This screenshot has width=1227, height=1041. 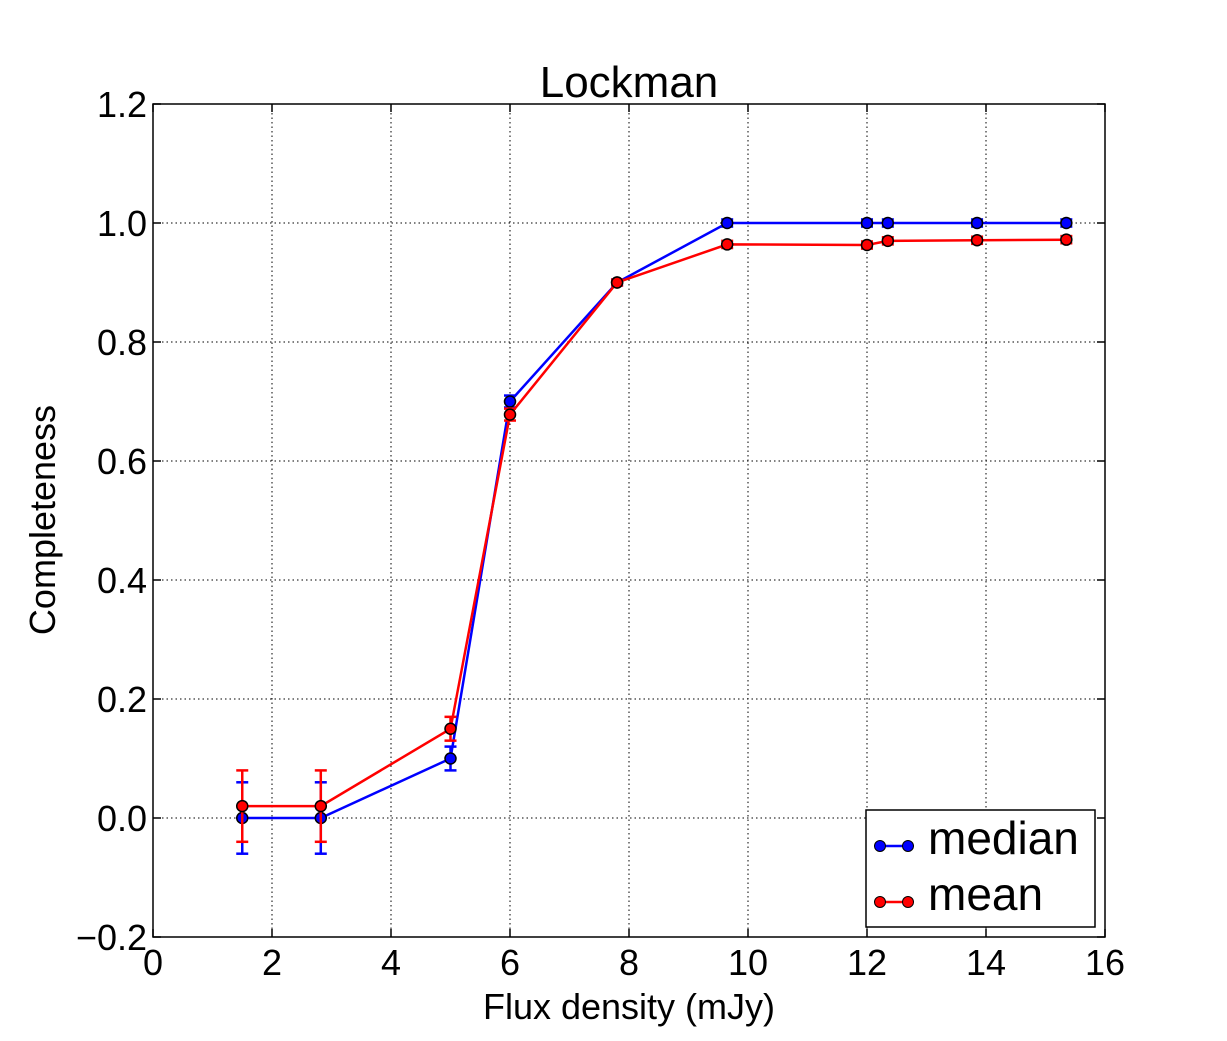 I want to click on legend-box, so click(x=980, y=868).